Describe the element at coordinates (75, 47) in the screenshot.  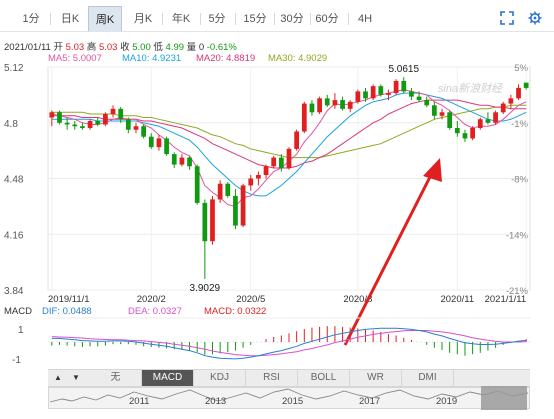
I see `info-open: 5.03` at that location.